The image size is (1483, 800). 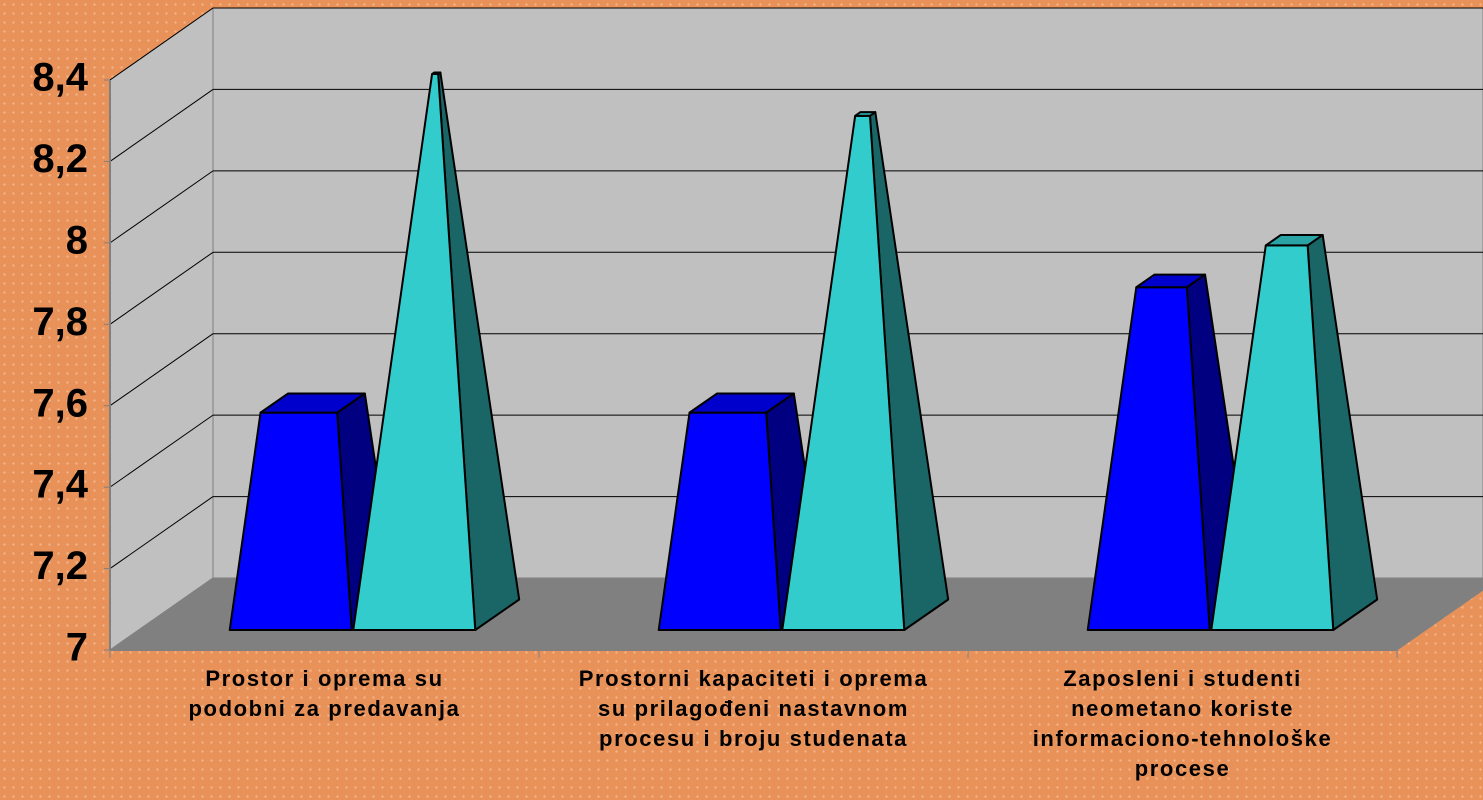 What do you see at coordinates (60, 322) in the screenshot?
I see `y-tick-label: 7,8` at bounding box center [60, 322].